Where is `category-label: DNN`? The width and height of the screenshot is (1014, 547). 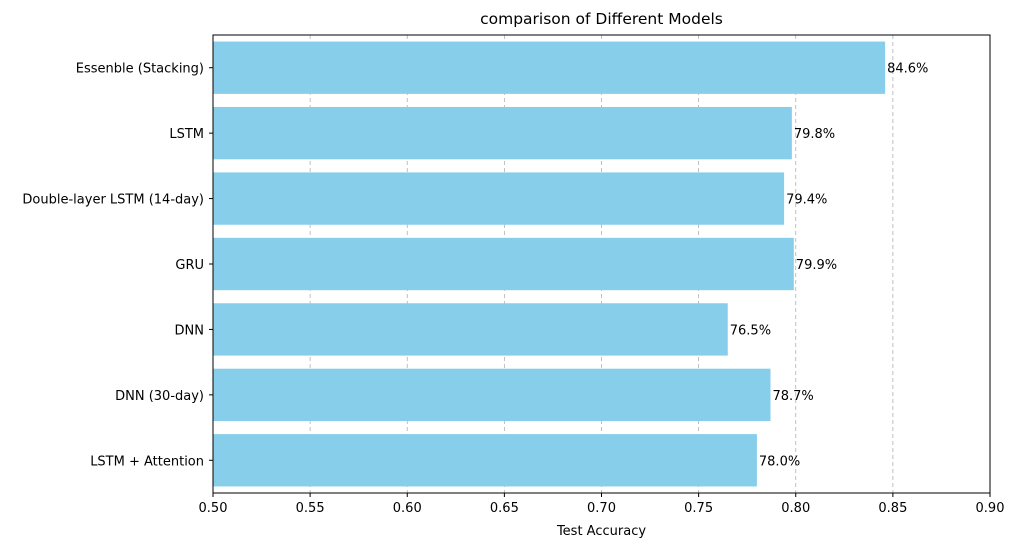 category-label: DNN is located at coordinates (189, 330).